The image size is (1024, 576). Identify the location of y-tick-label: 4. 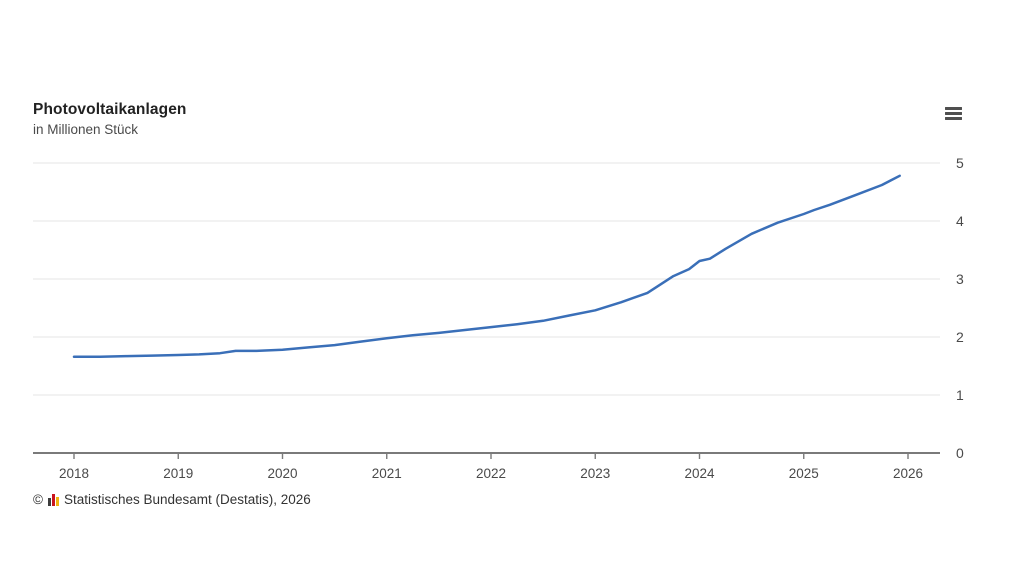
(960, 221).